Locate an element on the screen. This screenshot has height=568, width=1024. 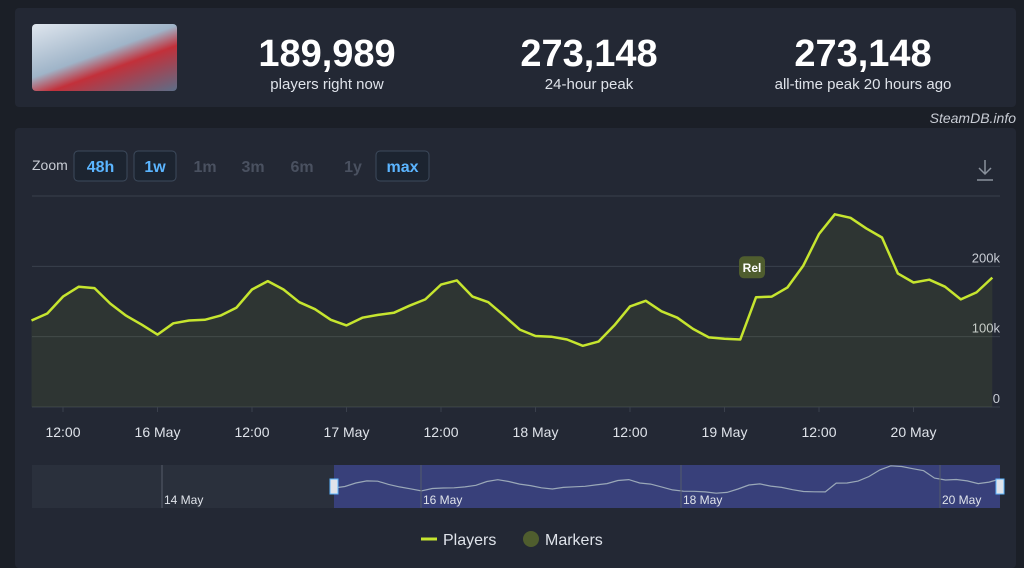
stat: 189,989 players right now is located at coordinates (327, 63).